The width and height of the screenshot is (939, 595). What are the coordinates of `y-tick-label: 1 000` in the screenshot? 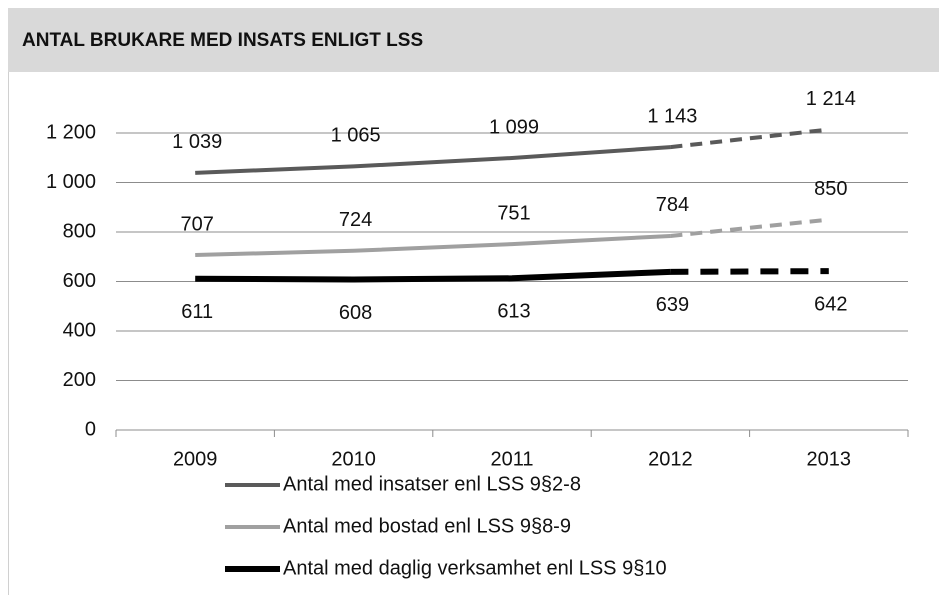 It's located at (71, 182).